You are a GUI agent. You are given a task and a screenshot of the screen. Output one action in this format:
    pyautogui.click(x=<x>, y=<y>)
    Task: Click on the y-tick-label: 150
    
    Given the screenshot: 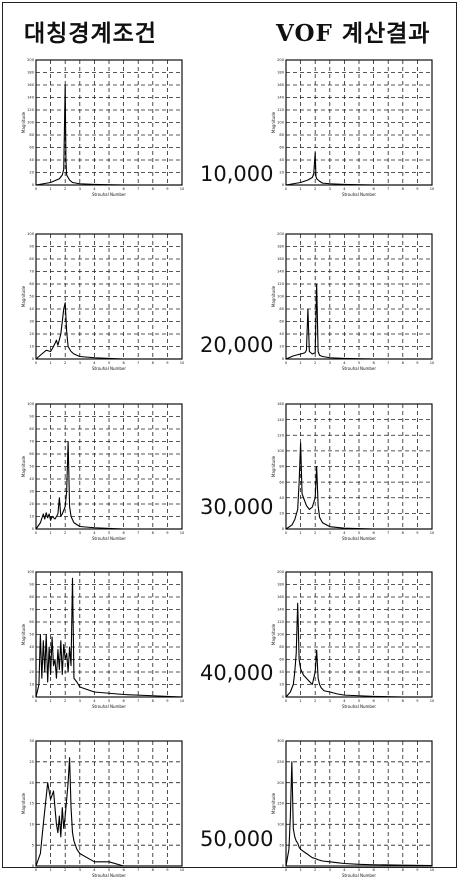 What is the action you would take?
    pyautogui.click(x=281, y=804)
    